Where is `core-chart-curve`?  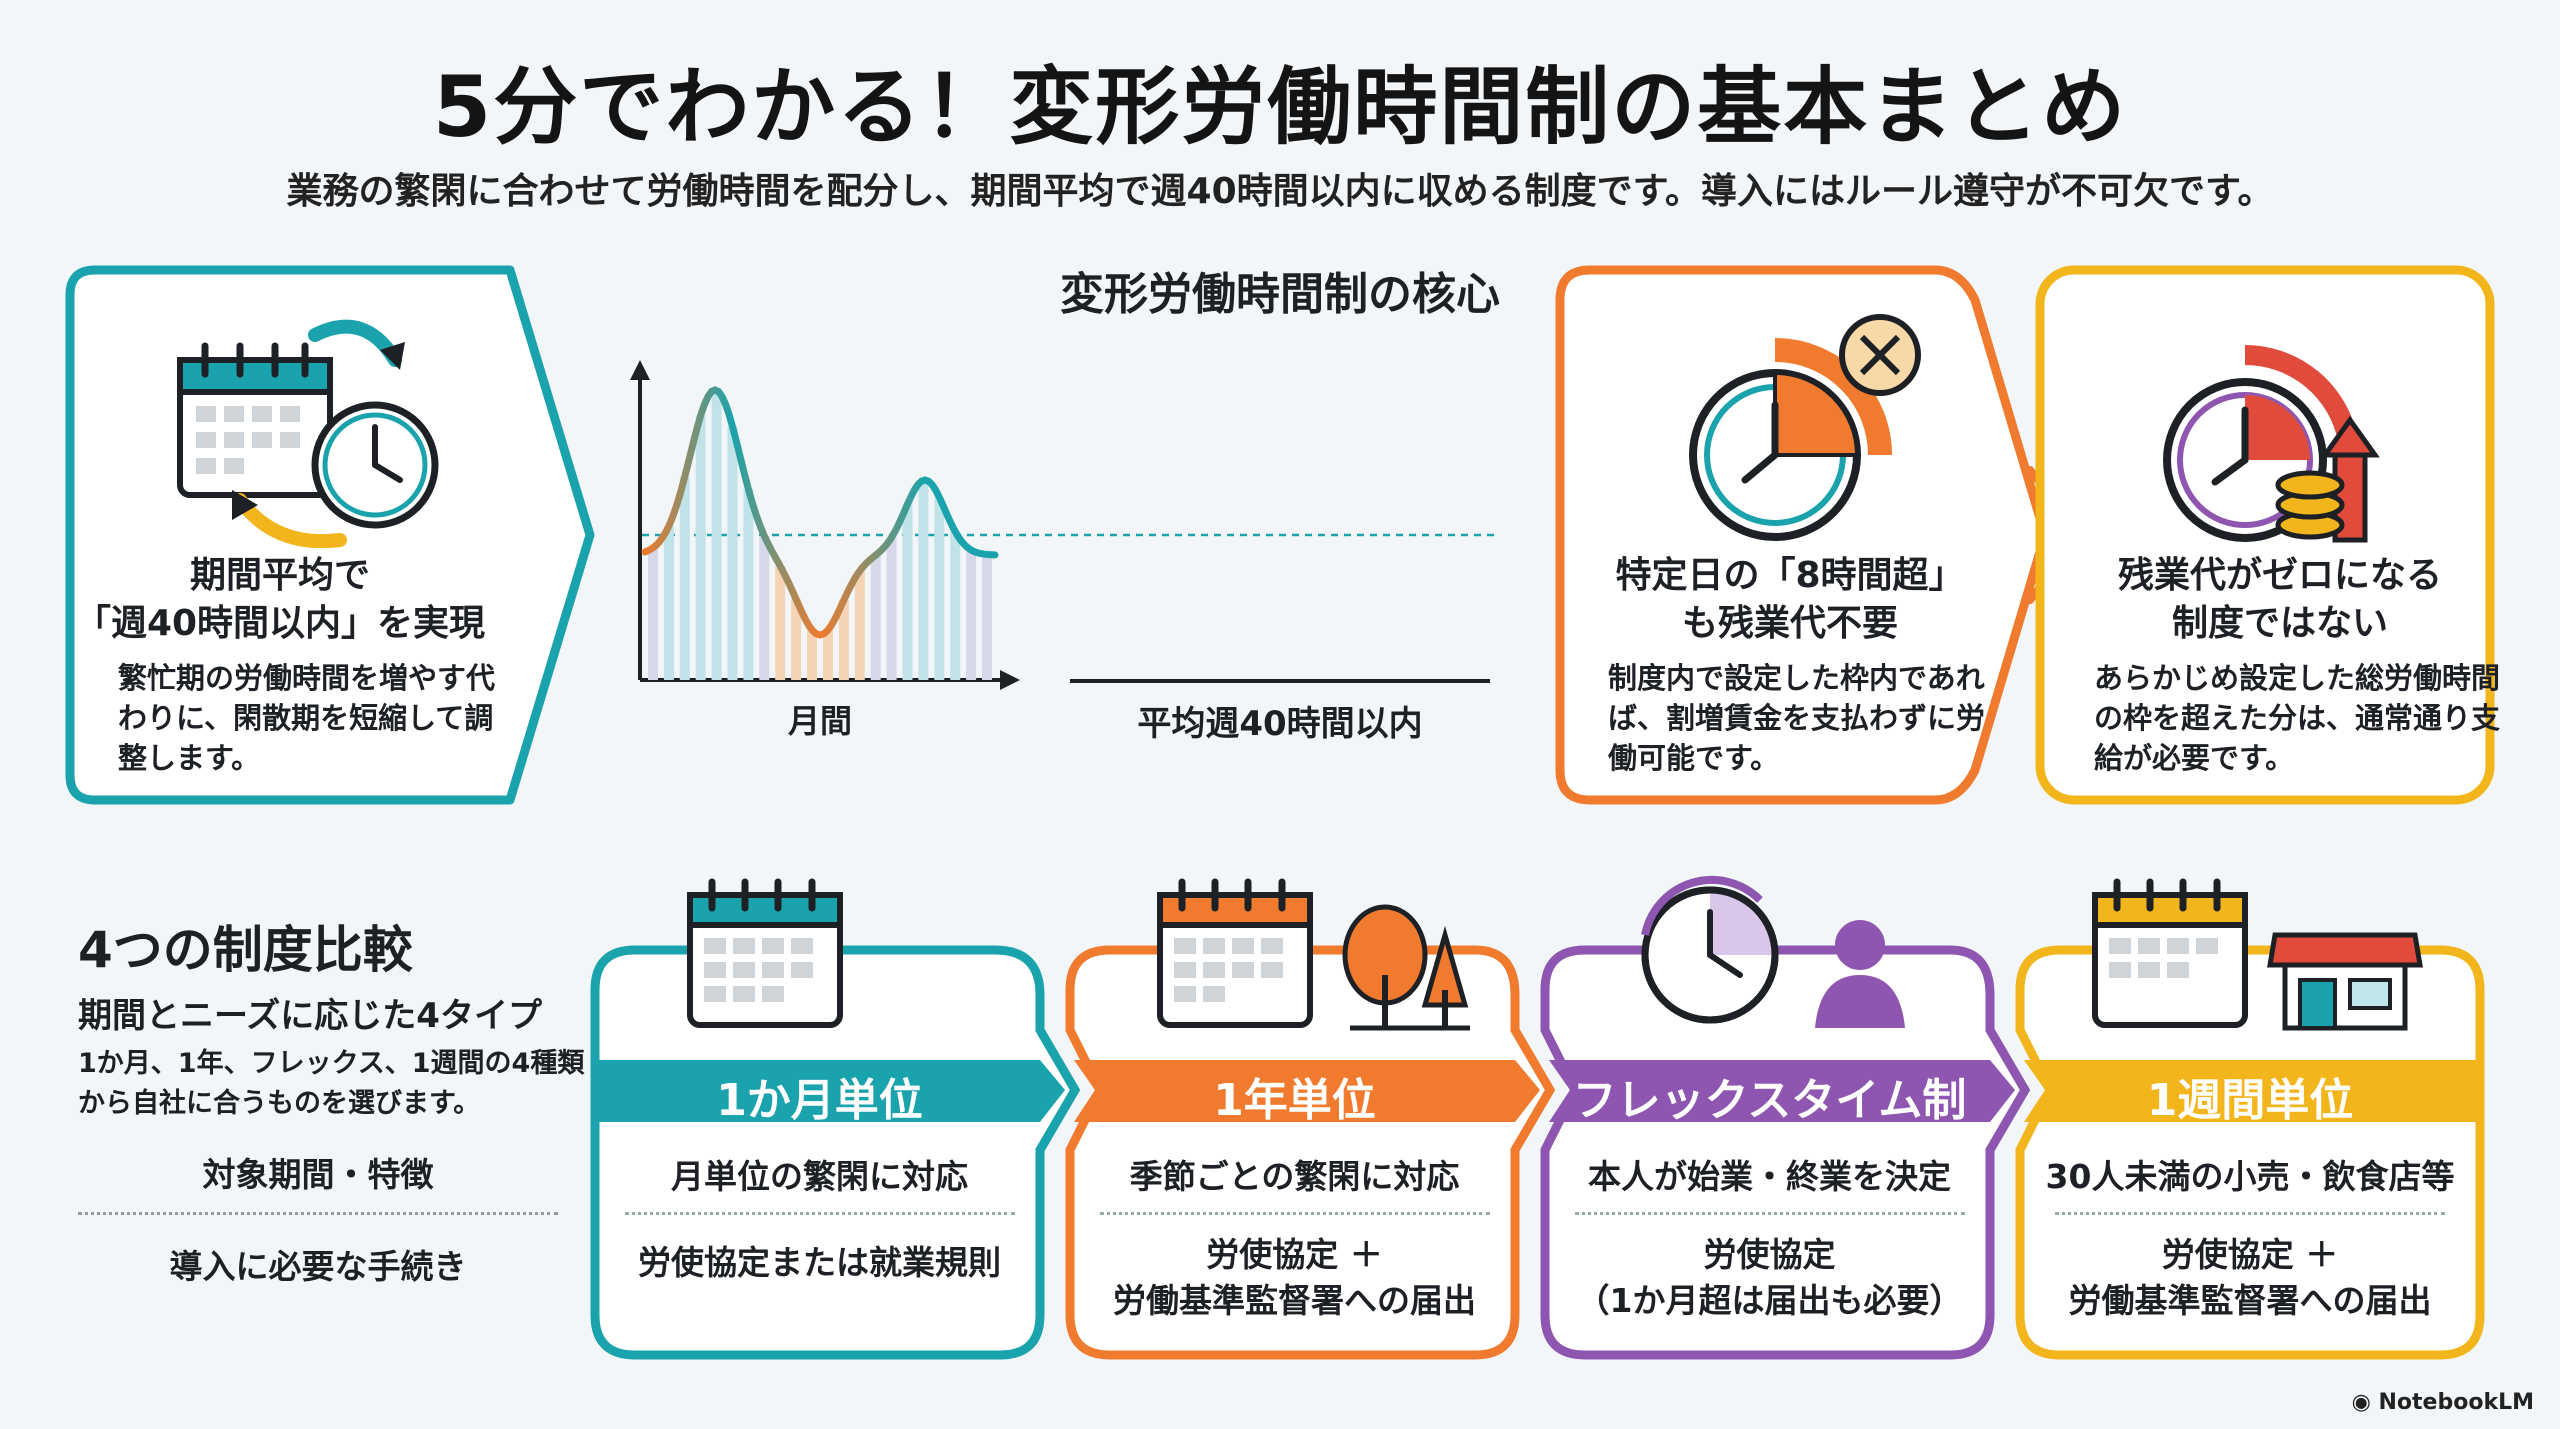 core-chart-curve is located at coordinates (820, 512).